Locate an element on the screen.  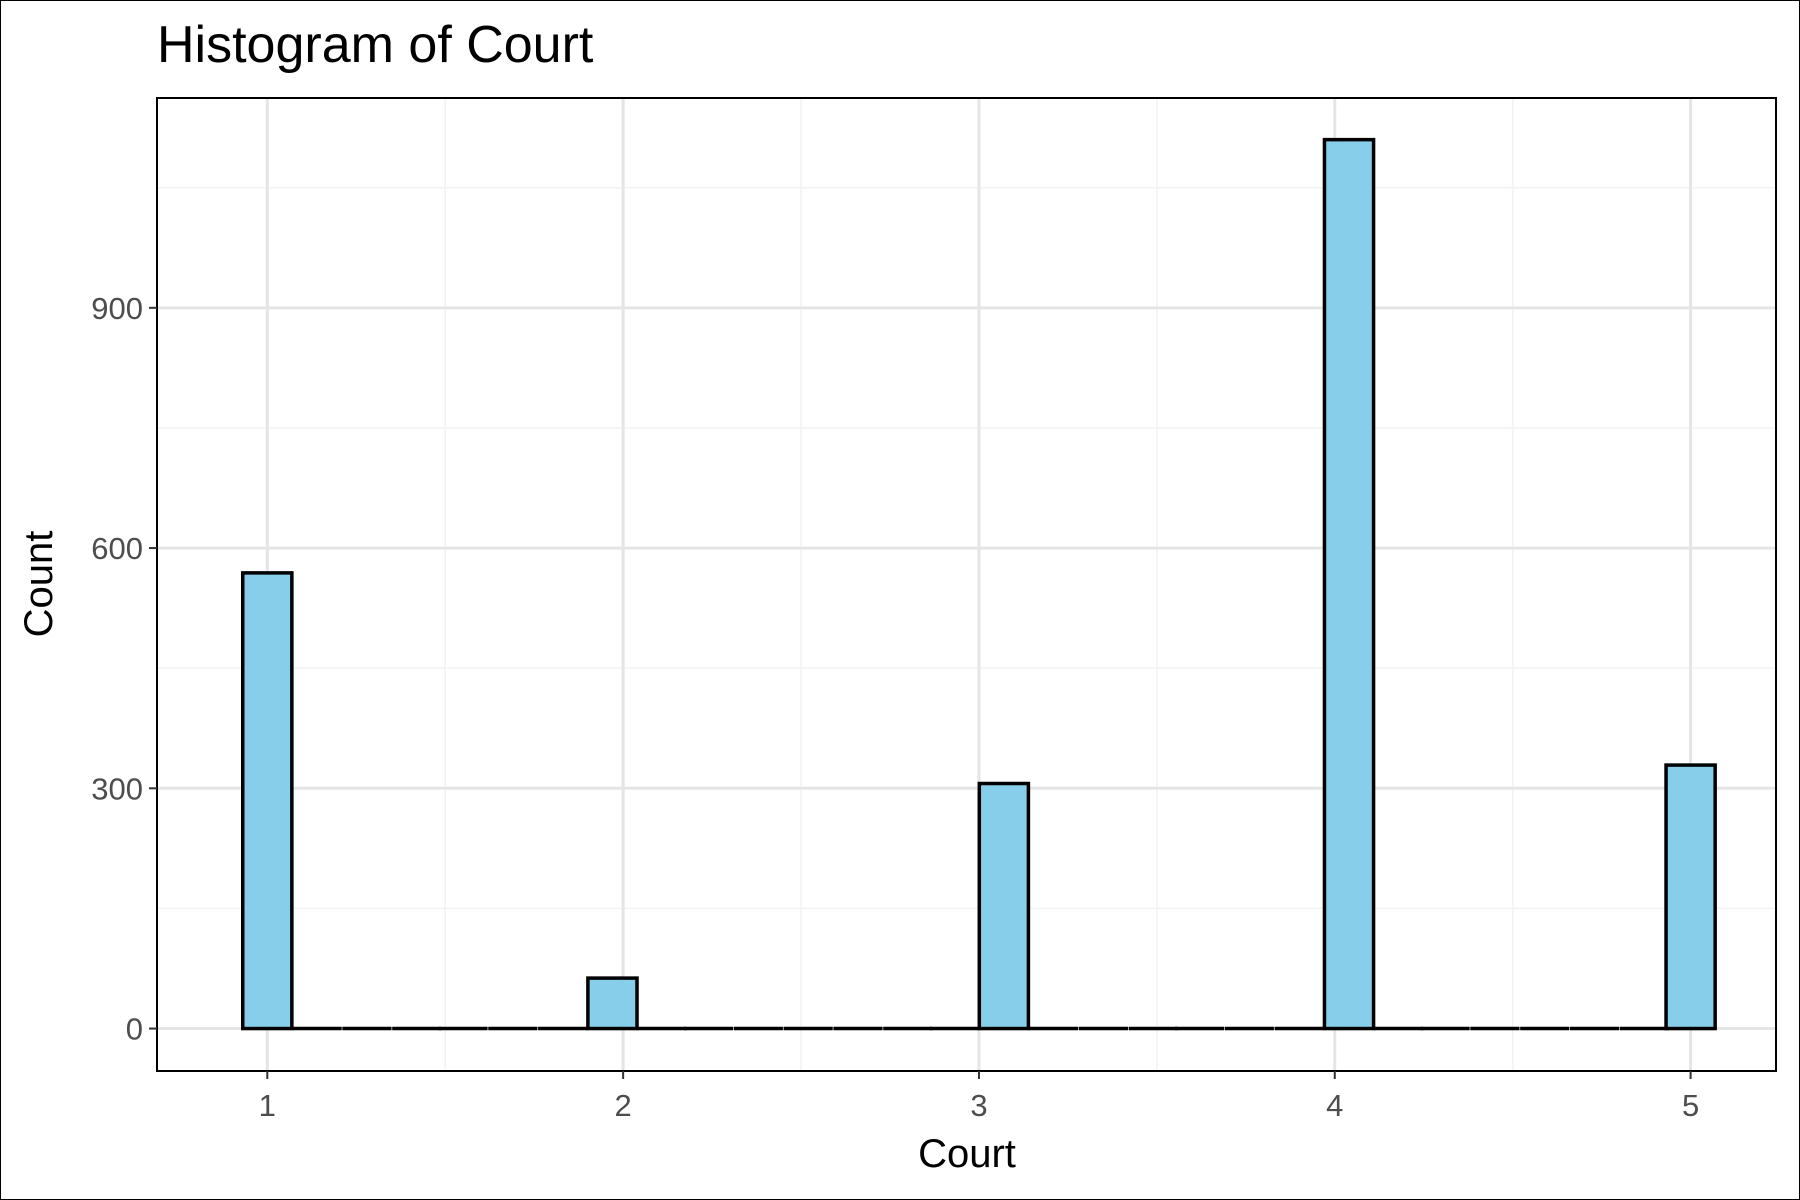
chart-title: Histogram of Court is located at coordinates (375, 45).